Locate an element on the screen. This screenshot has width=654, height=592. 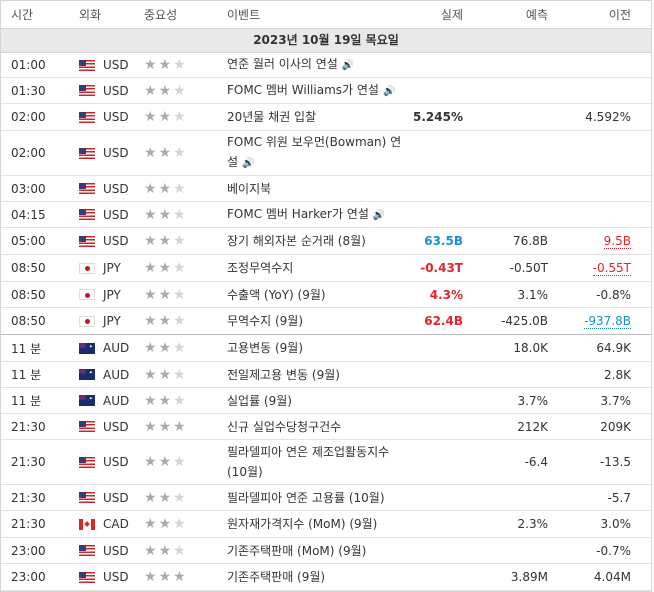
currency-code: AUD is located at coordinates (116, 348).